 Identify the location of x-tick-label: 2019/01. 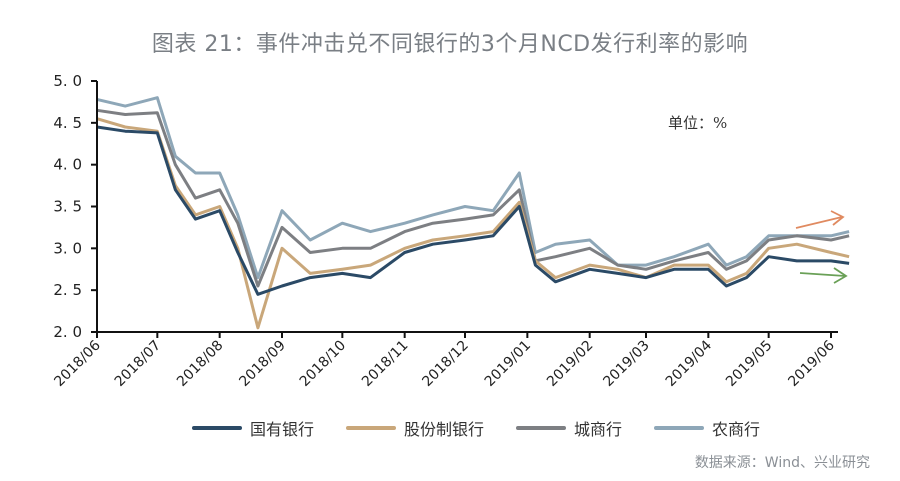
(508, 364).